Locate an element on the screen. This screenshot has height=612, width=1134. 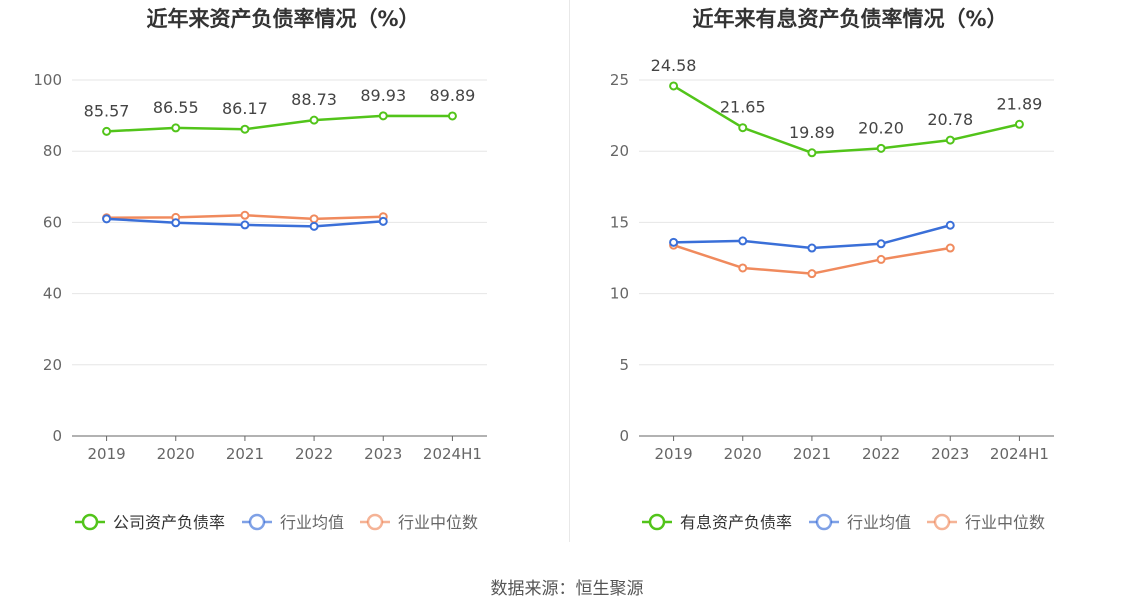
y-tick-label: 10 is located at coordinates (619, 294).